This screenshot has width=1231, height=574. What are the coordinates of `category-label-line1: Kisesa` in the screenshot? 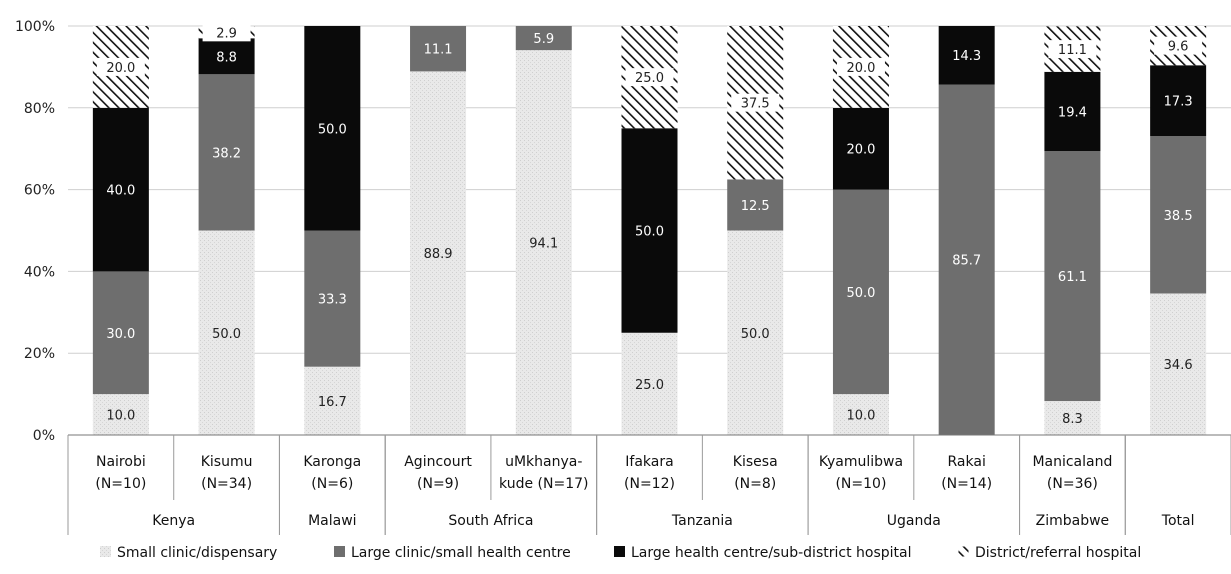 It's located at (755, 462).